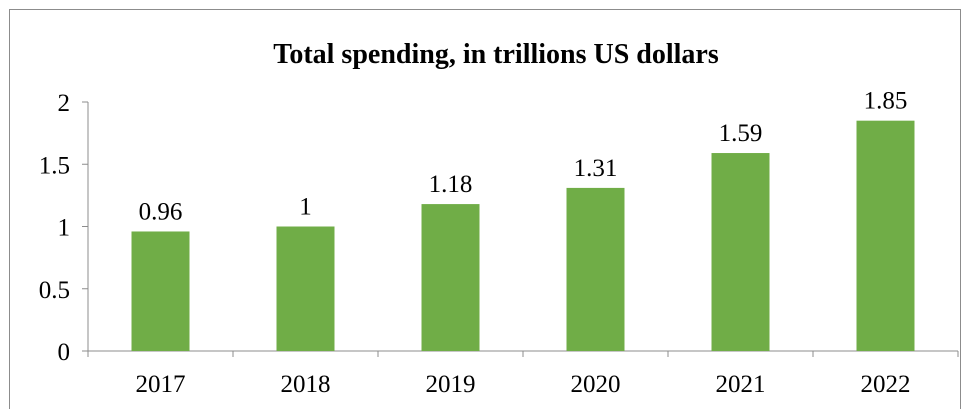 The image size is (968, 410). Describe the element at coordinates (885, 235) in the screenshot. I see `bar-2022` at that location.